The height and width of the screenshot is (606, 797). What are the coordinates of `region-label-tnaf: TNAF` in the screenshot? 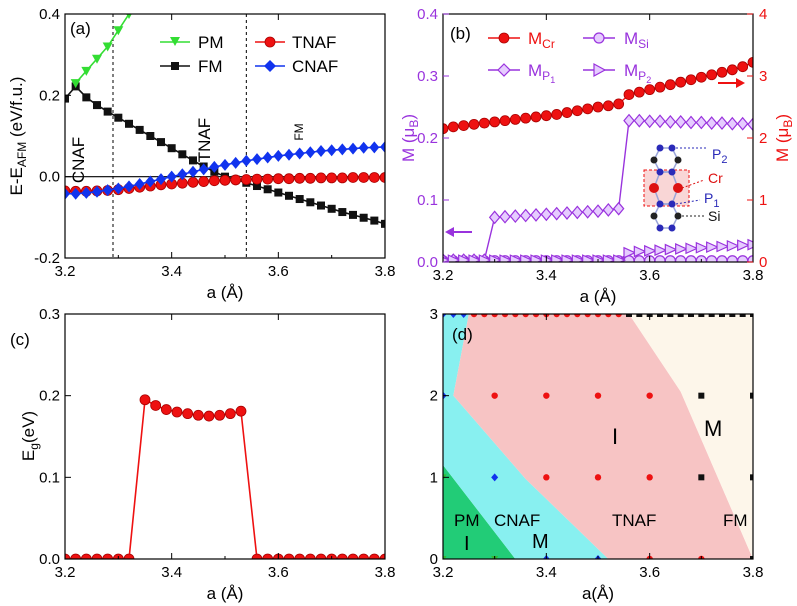 It's located at (634, 520).